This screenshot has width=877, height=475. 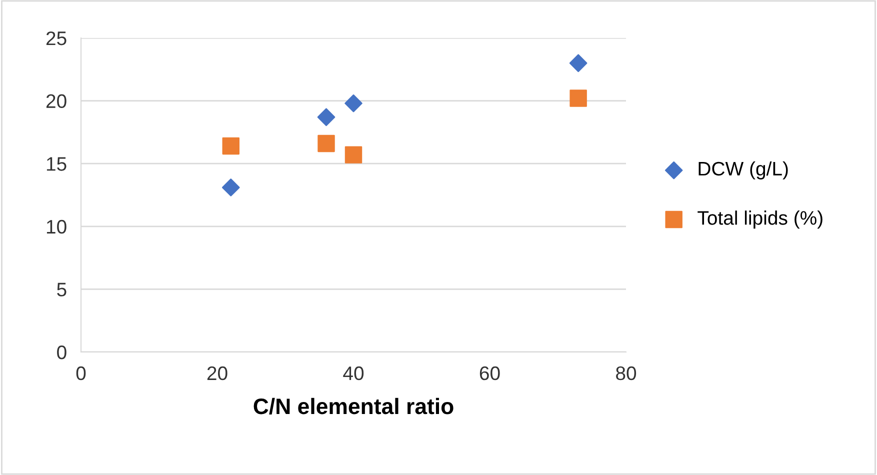 I want to click on legend-label: DCW (g/L), so click(x=743, y=170).